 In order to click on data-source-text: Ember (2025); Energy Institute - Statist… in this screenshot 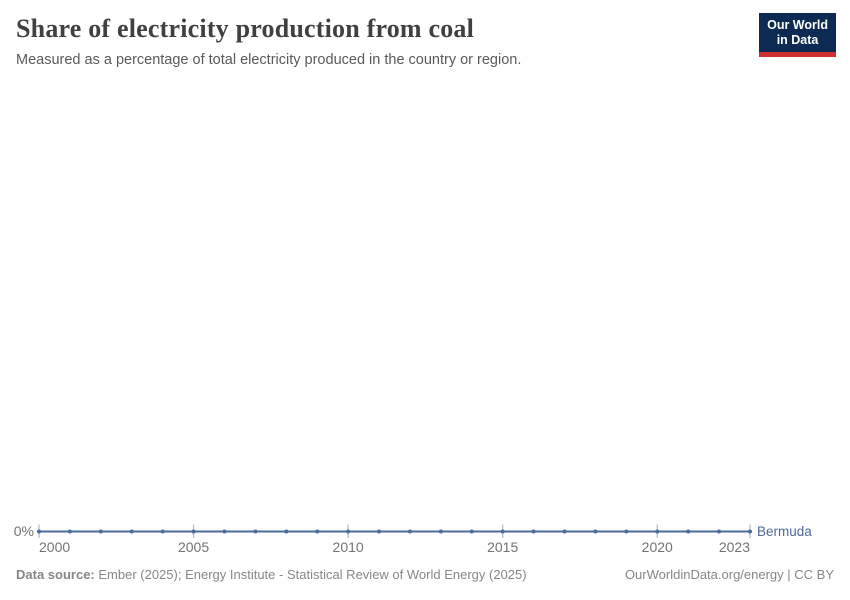, I will do `click(310, 574)`.